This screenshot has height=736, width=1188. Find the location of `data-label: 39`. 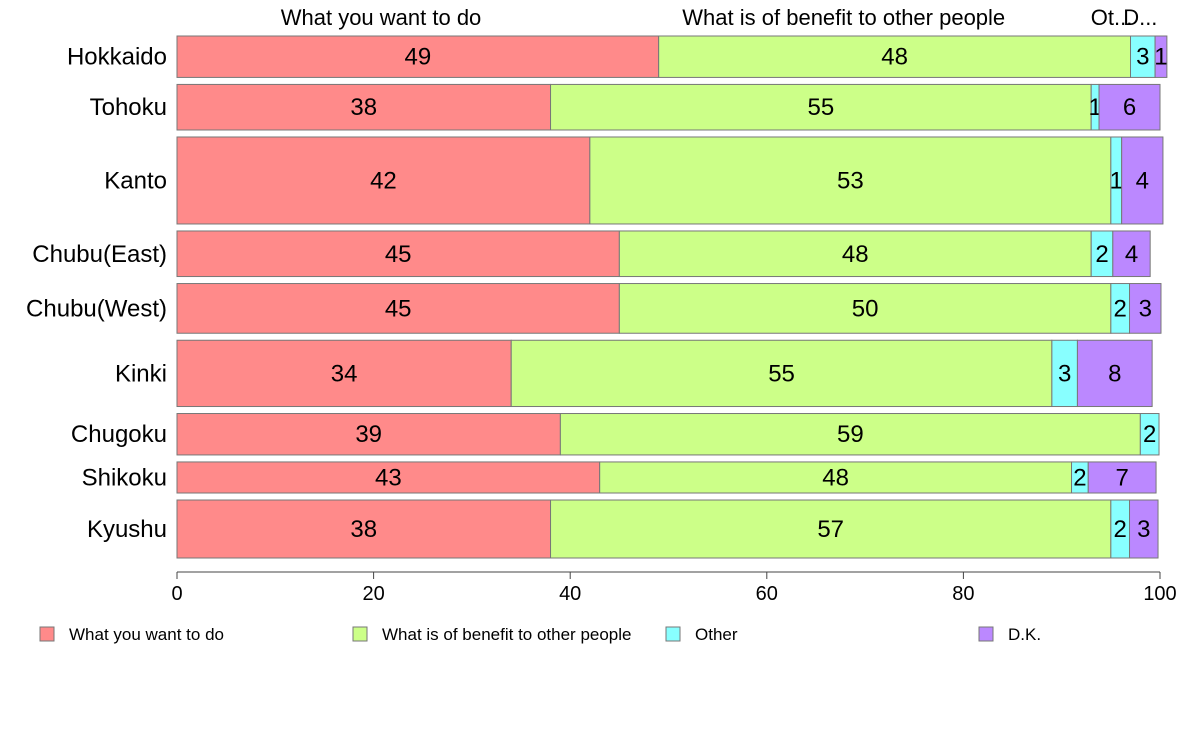

data-label: 39 is located at coordinates (368, 434).